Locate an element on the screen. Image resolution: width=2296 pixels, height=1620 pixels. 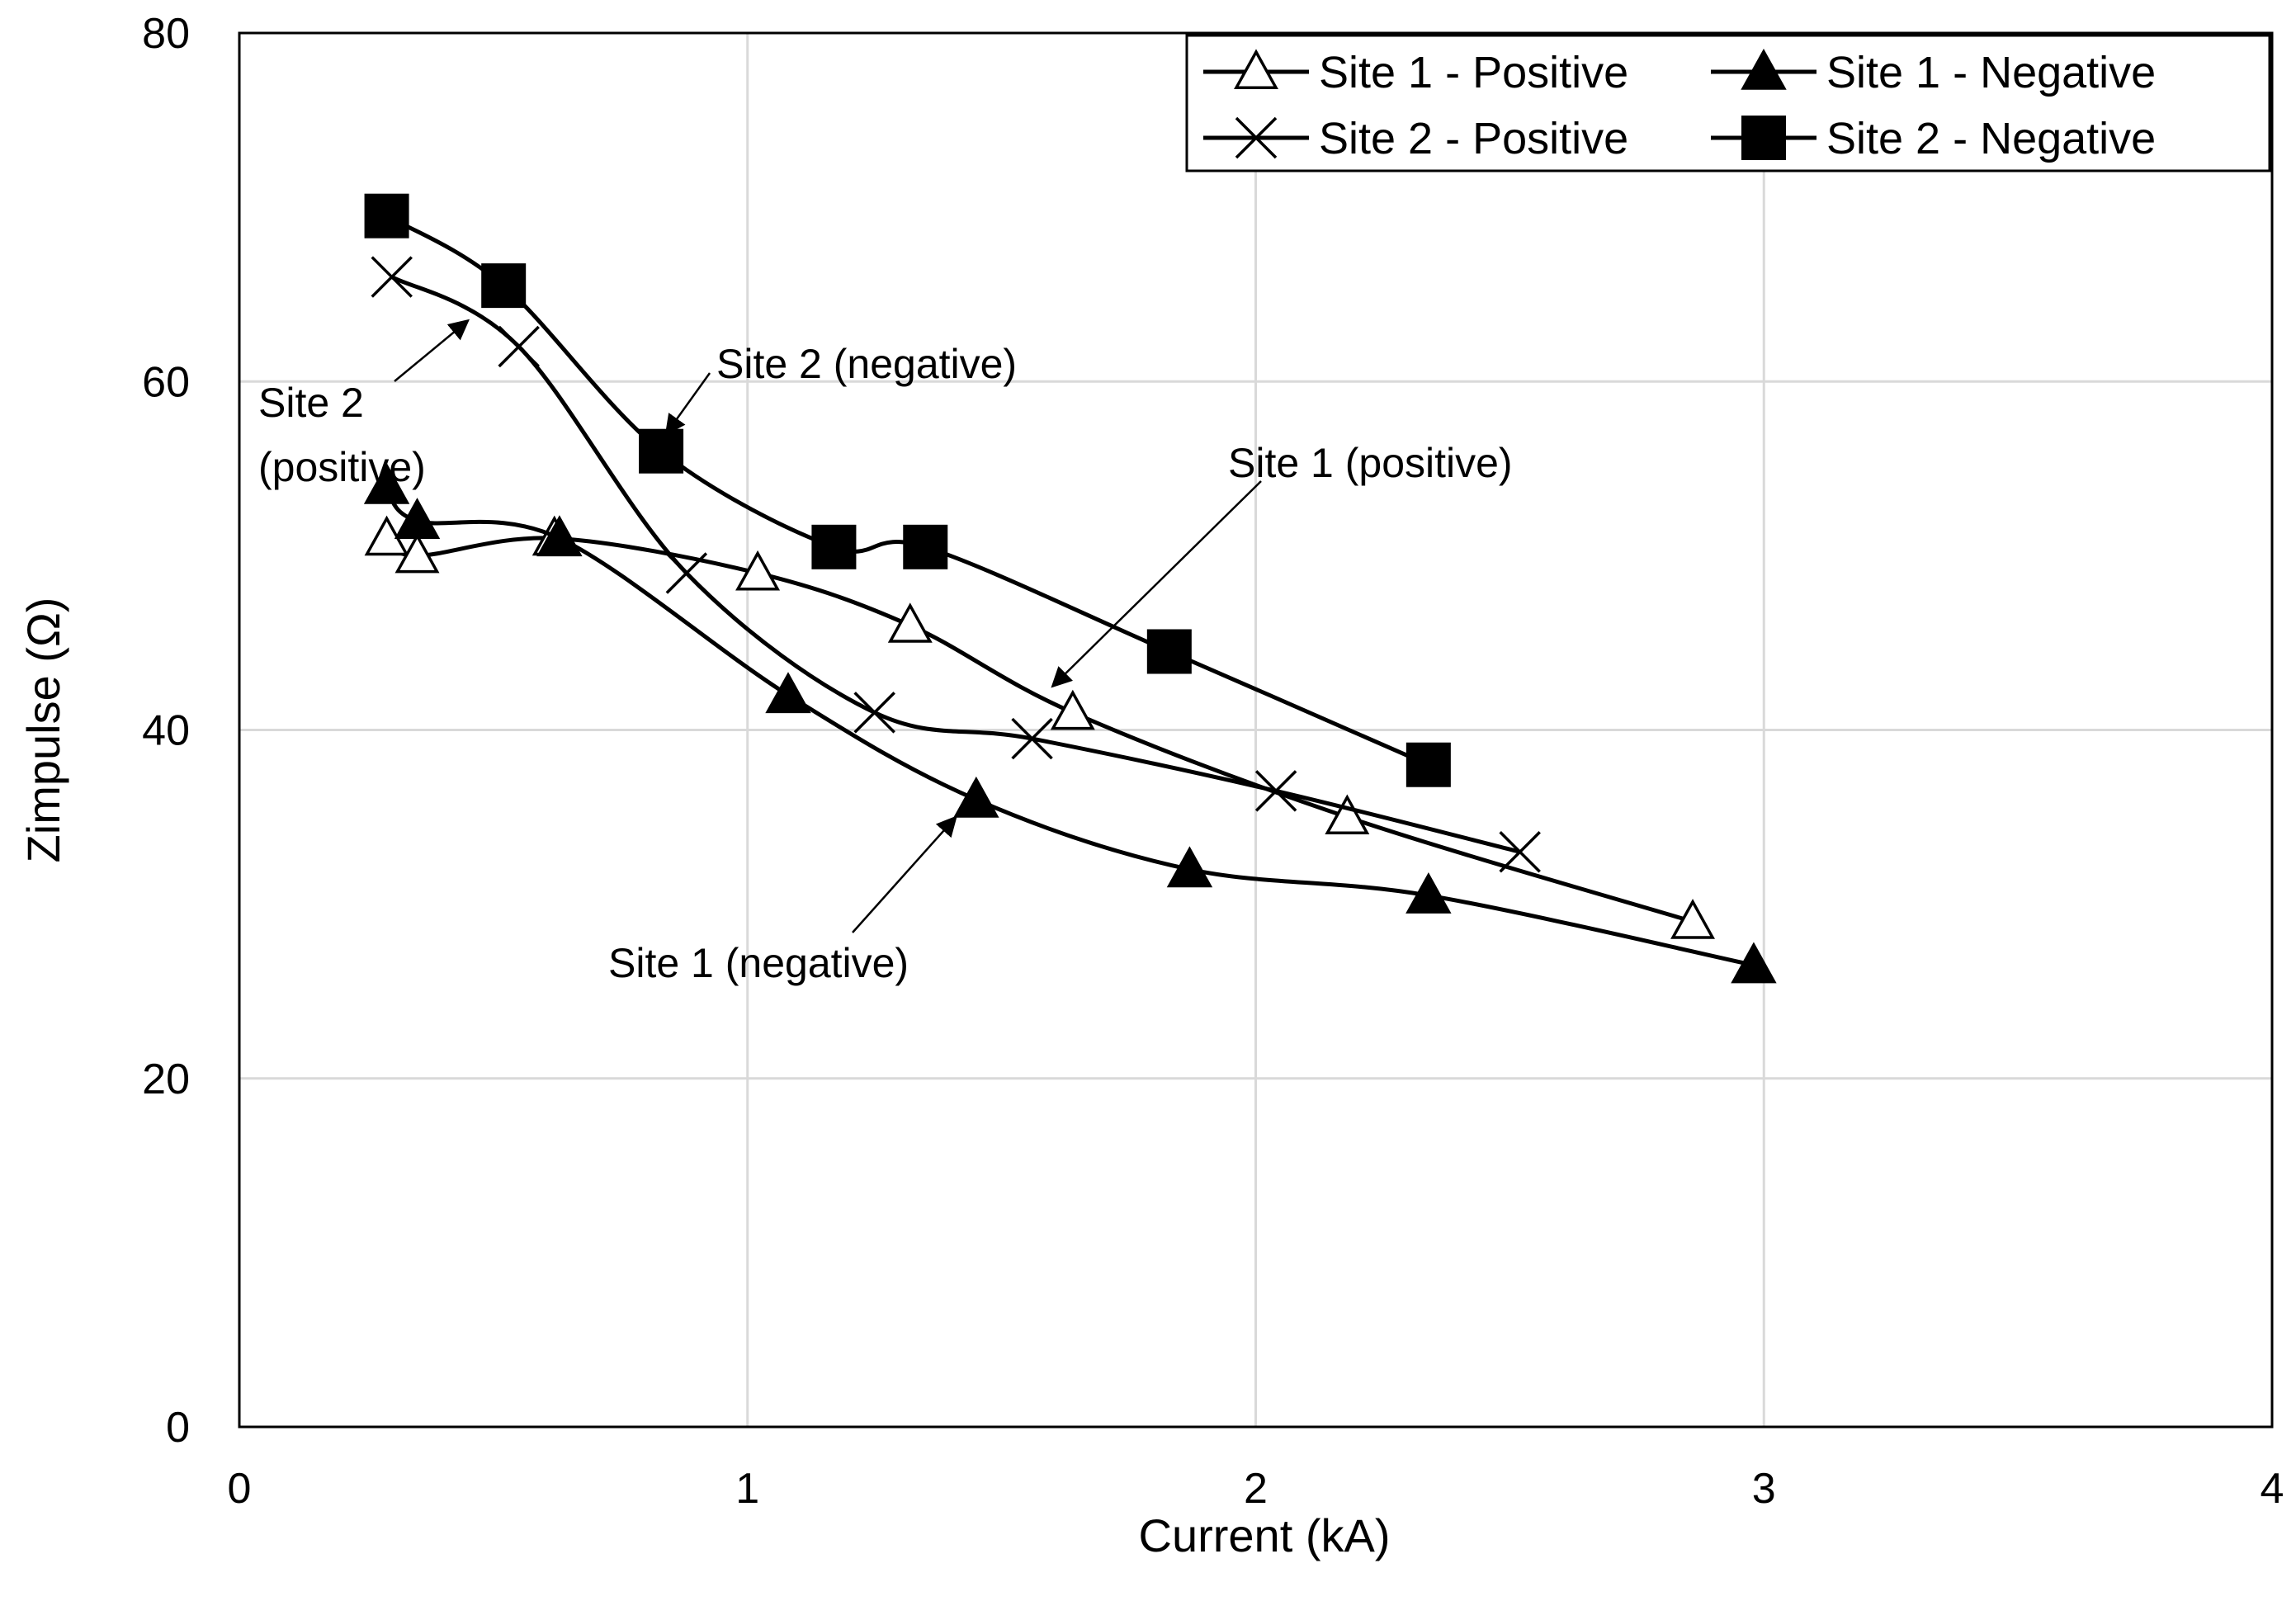
annotation-label: Site 2 (negative) is located at coordinates (841, 388).